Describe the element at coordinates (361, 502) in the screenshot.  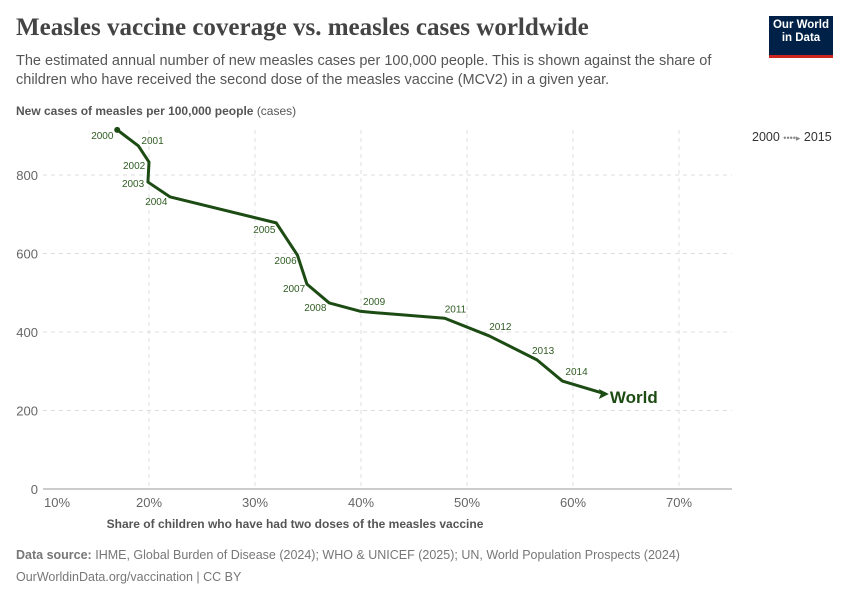
I see `x-tick-label: 40%` at that location.